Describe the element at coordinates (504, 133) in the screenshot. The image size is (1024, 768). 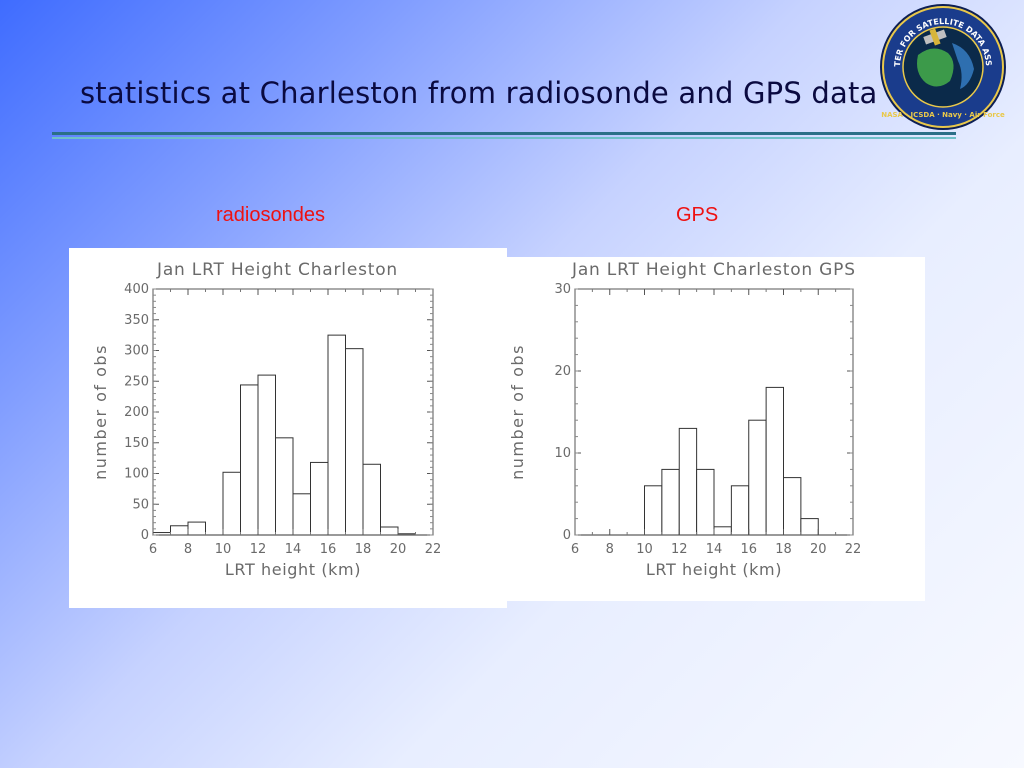
I see `title-divider` at that location.